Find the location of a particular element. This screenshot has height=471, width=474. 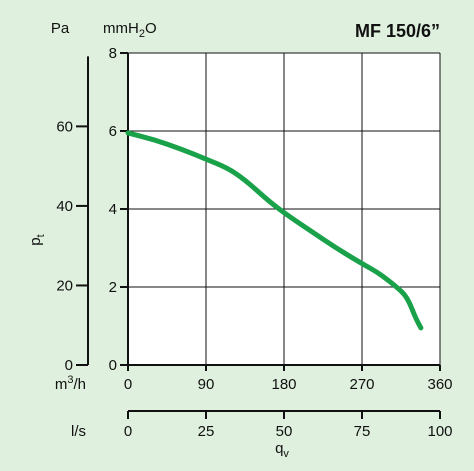

y-axis-label: pt is located at coordinates (37, 239).